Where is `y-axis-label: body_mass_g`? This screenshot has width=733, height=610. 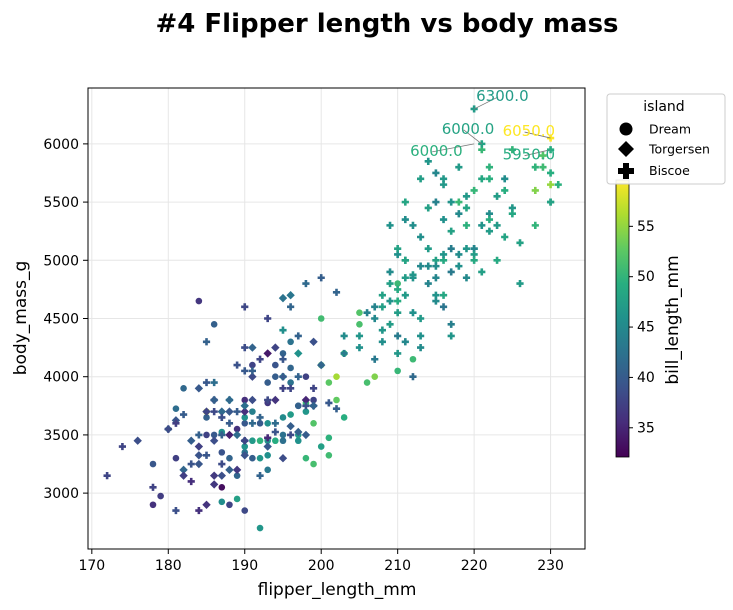
y-axis-label: body_mass_g is located at coordinates (21, 318).